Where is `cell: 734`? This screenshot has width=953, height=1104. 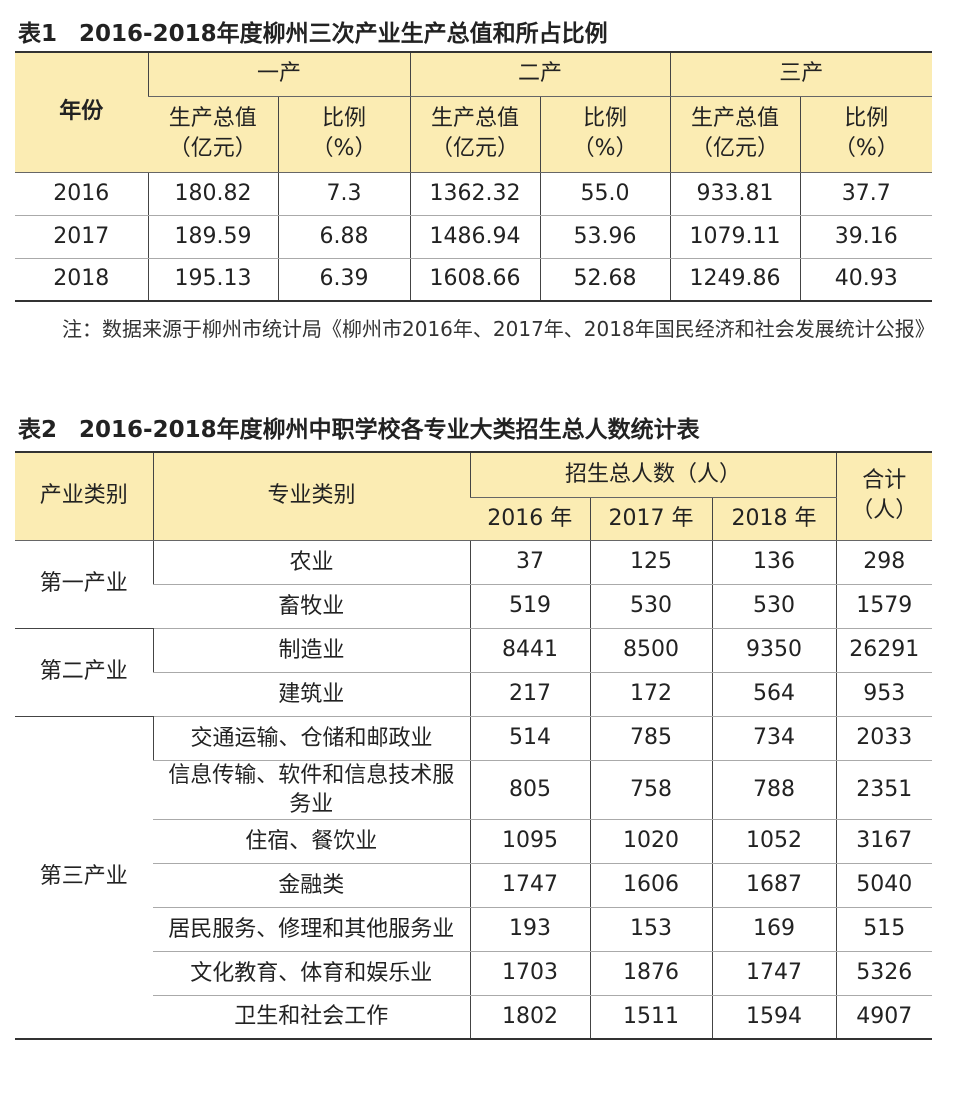 cell: 734 is located at coordinates (773, 738).